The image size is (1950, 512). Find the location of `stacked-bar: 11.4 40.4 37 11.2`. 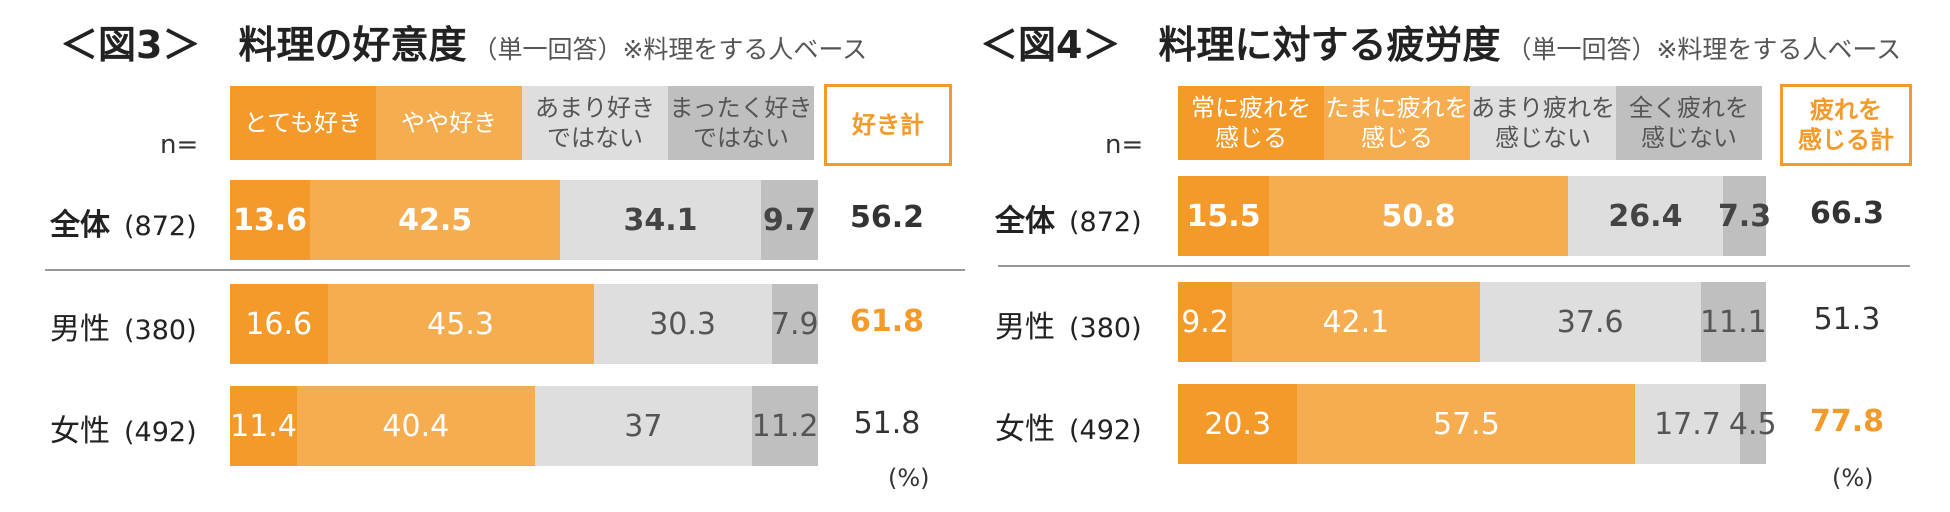

stacked-bar: 11.4 40.4 37 11.2 is located at coordinates (524, 426).